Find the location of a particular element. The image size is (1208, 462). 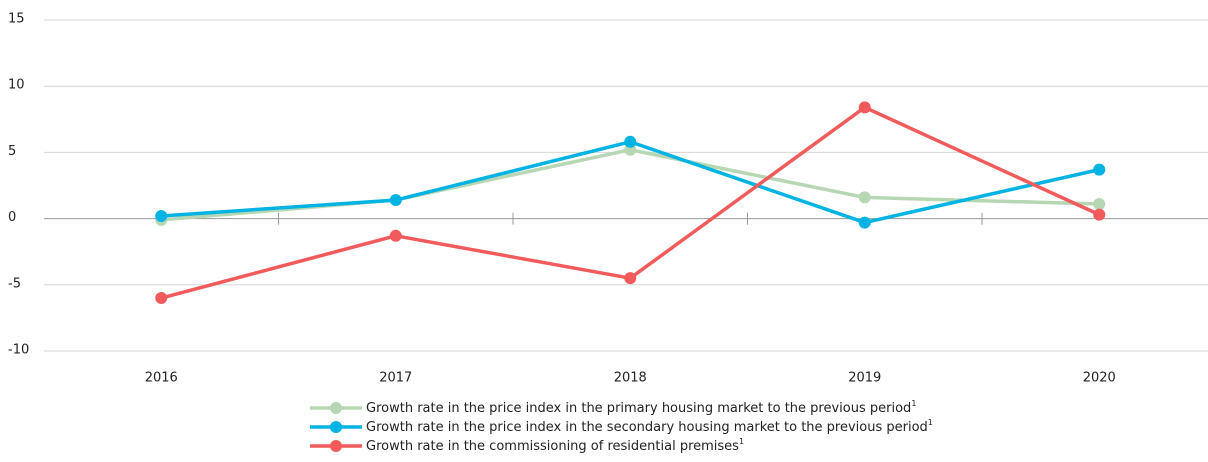

x-tick-label: 2017 is located at coordinates (395, 378).